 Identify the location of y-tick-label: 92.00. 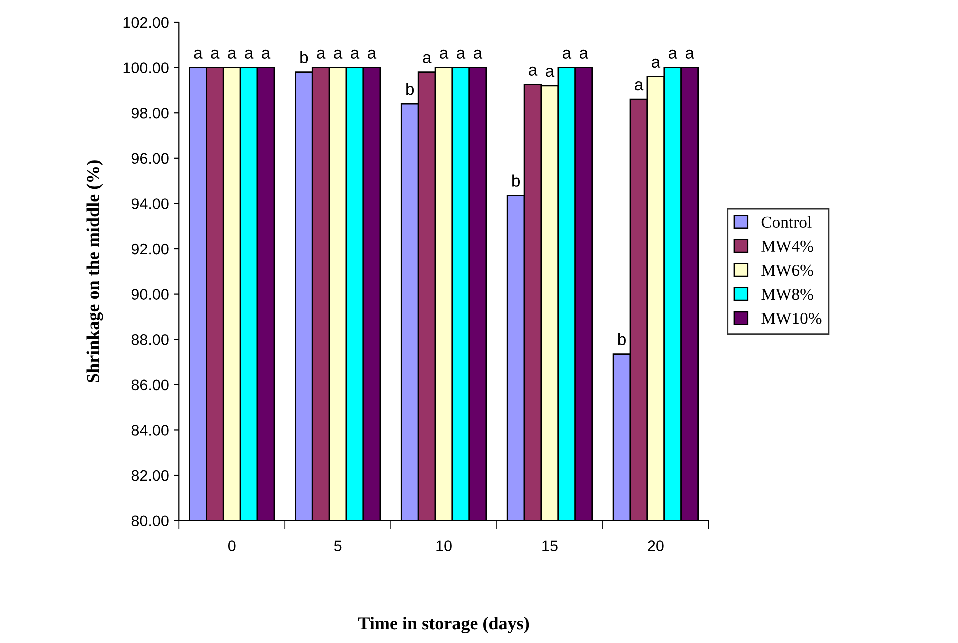
(150, 249).